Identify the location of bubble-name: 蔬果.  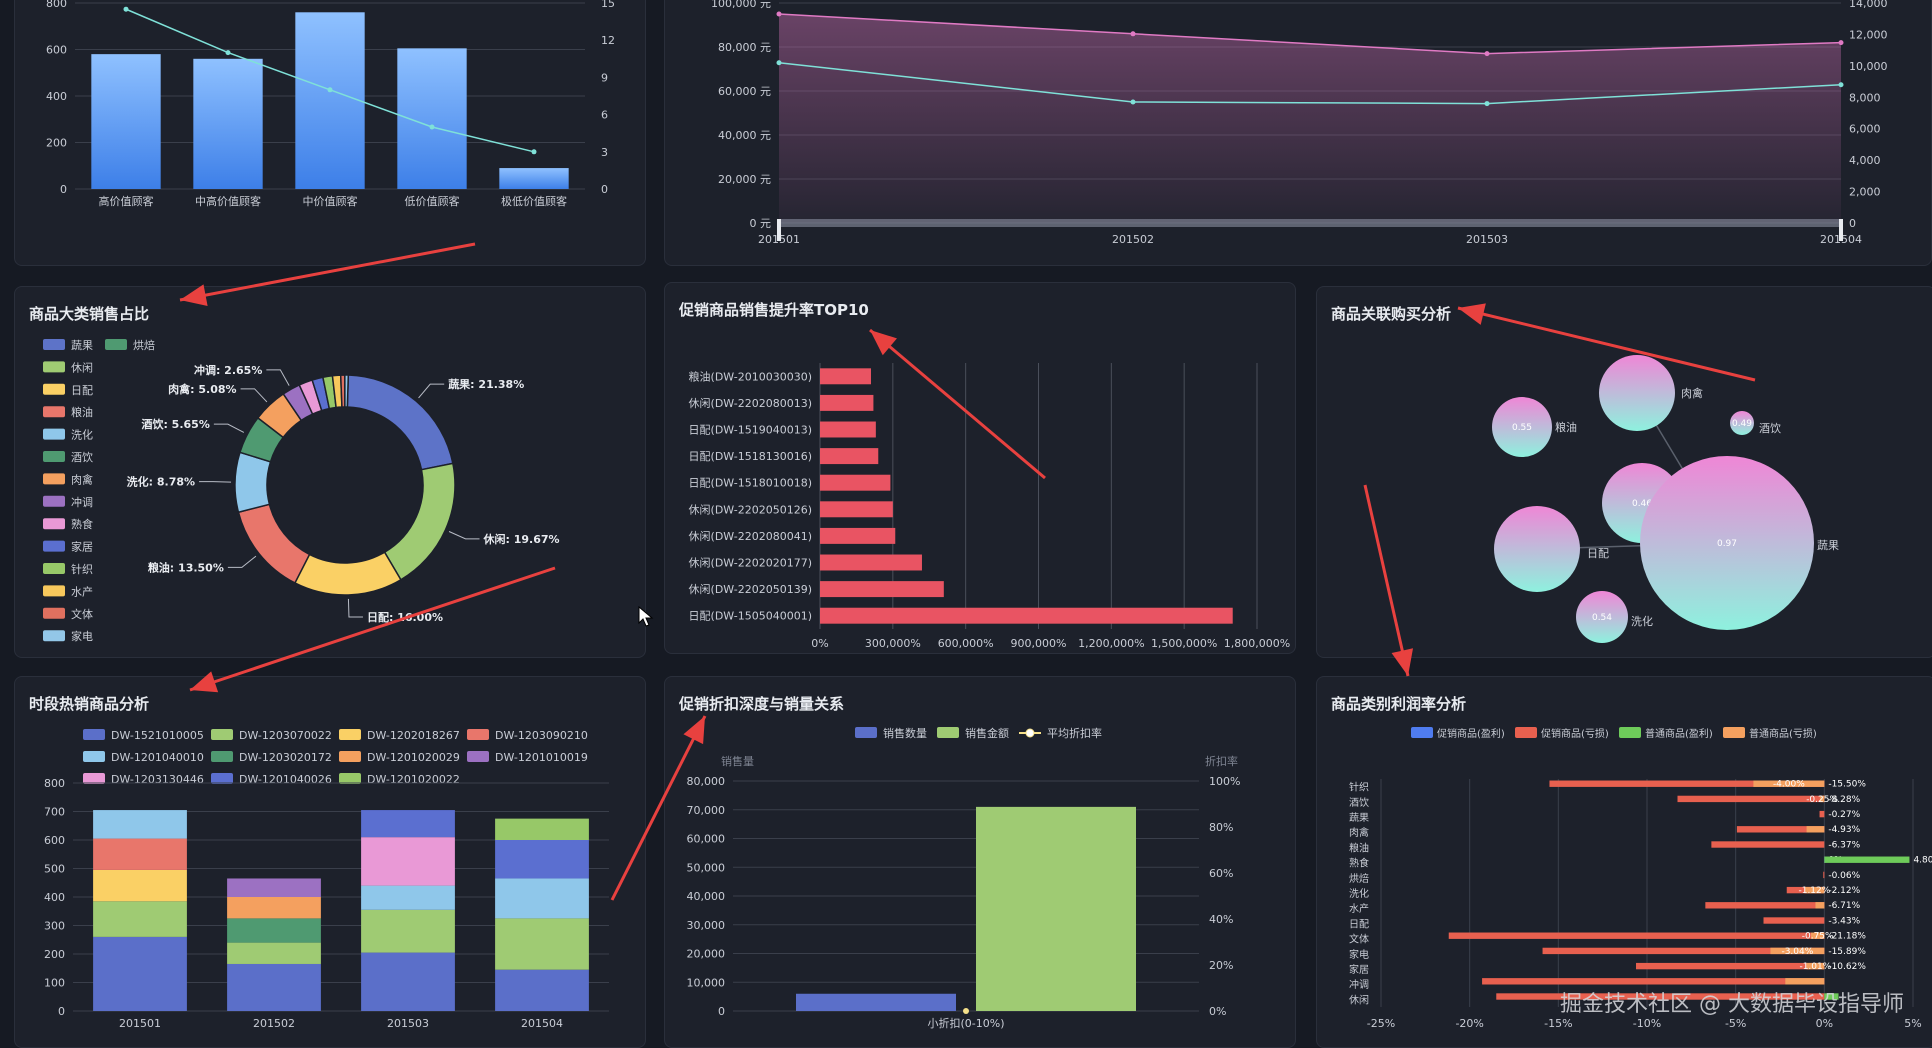
(1828, 545).